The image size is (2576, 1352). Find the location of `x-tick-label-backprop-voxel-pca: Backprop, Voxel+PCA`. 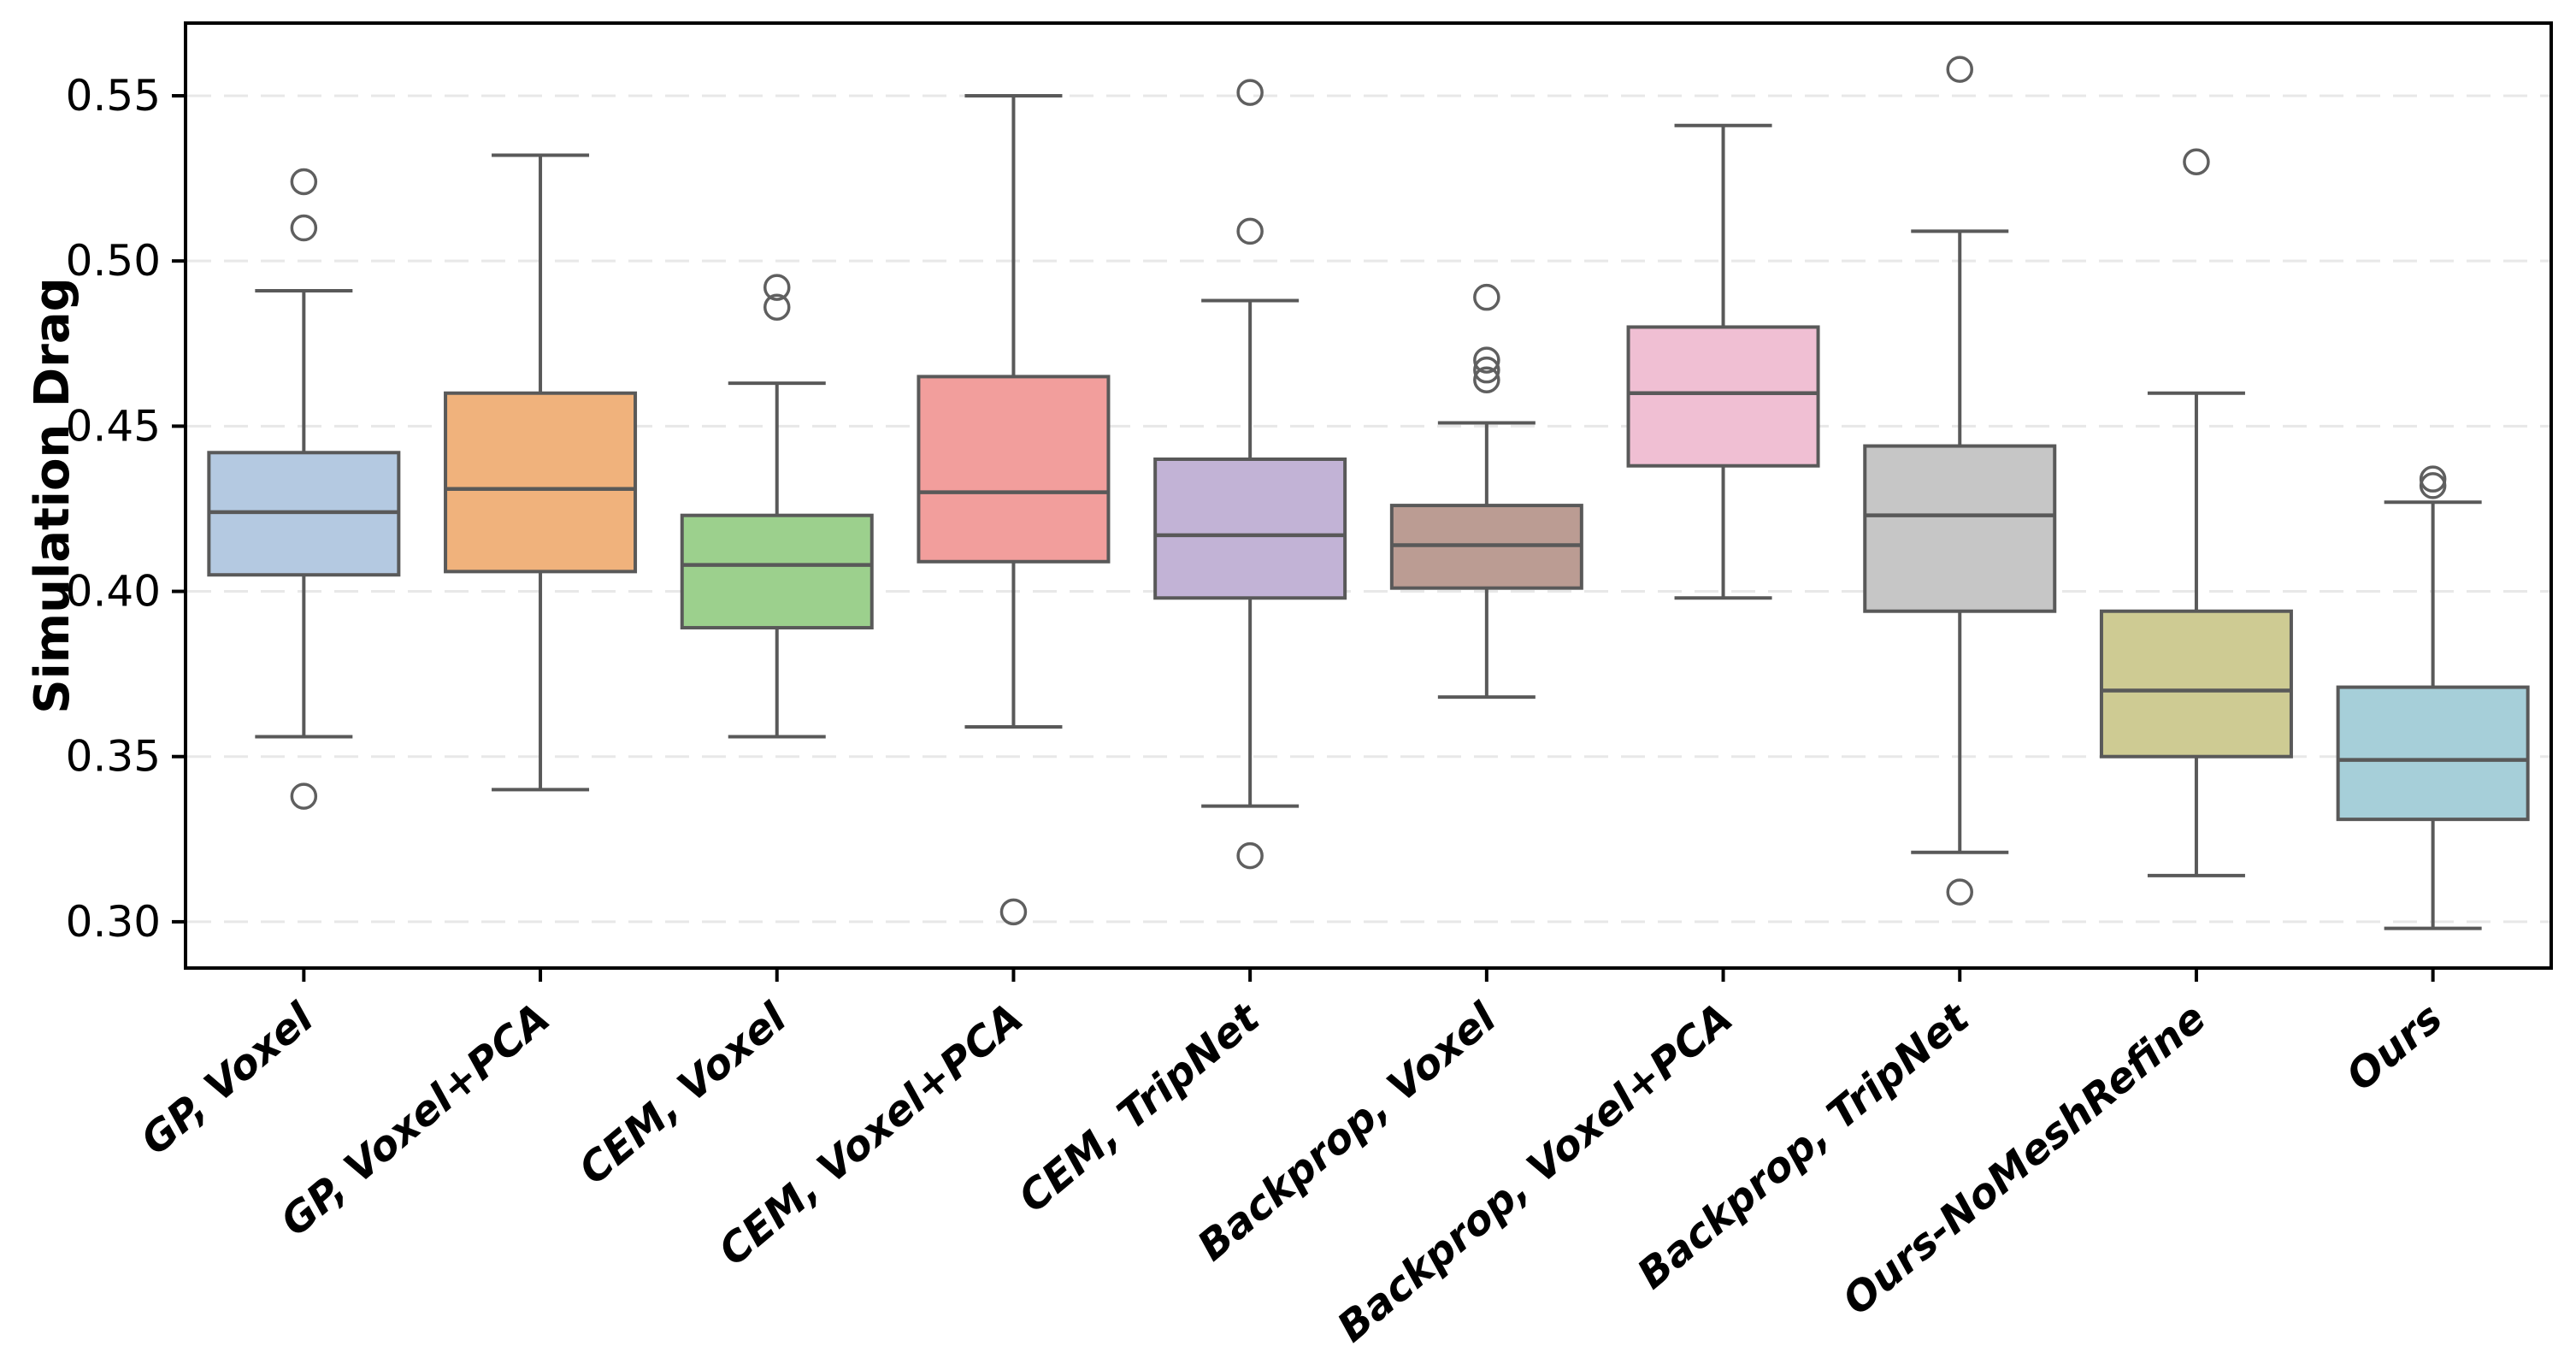

x-tick-label-backprop-voxel-pca: Backprop, Voxel+PCA is located at coordinates (1536, 1172).